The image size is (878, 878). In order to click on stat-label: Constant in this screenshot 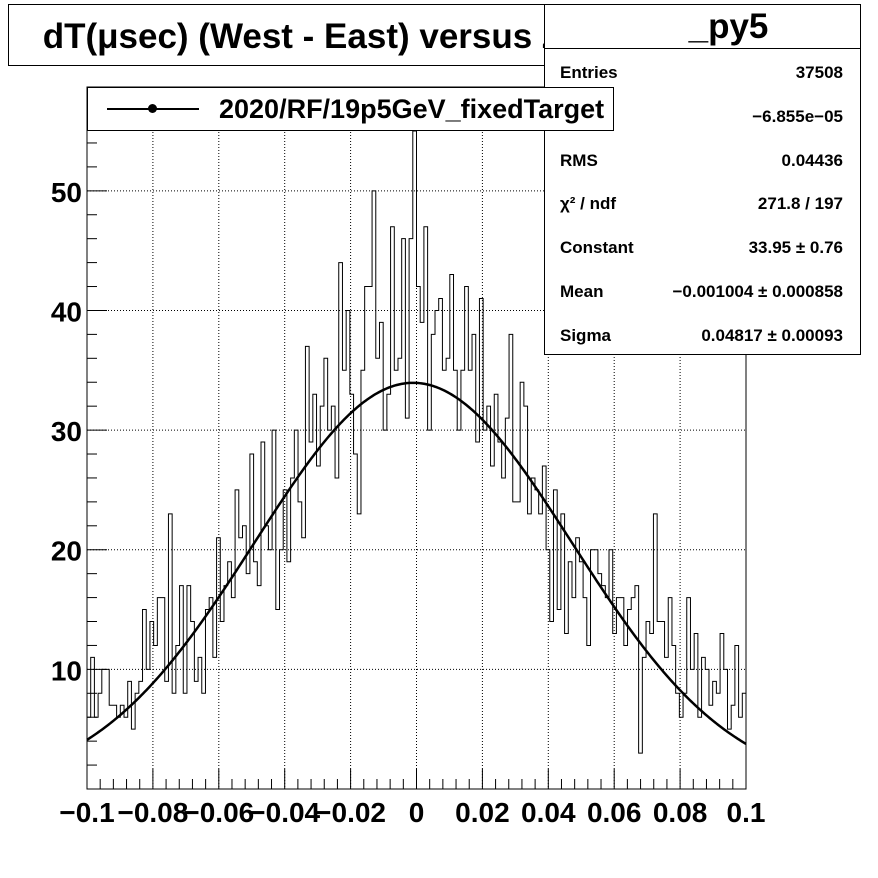, I will do `click(597, 247)`.